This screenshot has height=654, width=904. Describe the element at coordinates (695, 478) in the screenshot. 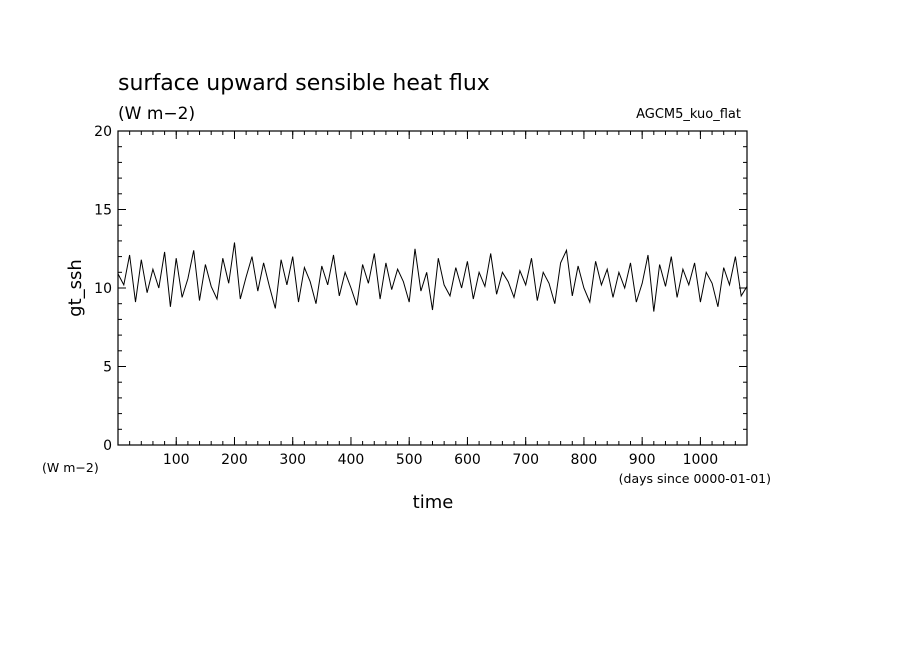

I see `x-axis-units: (days since 0000-01-01)` at that location.